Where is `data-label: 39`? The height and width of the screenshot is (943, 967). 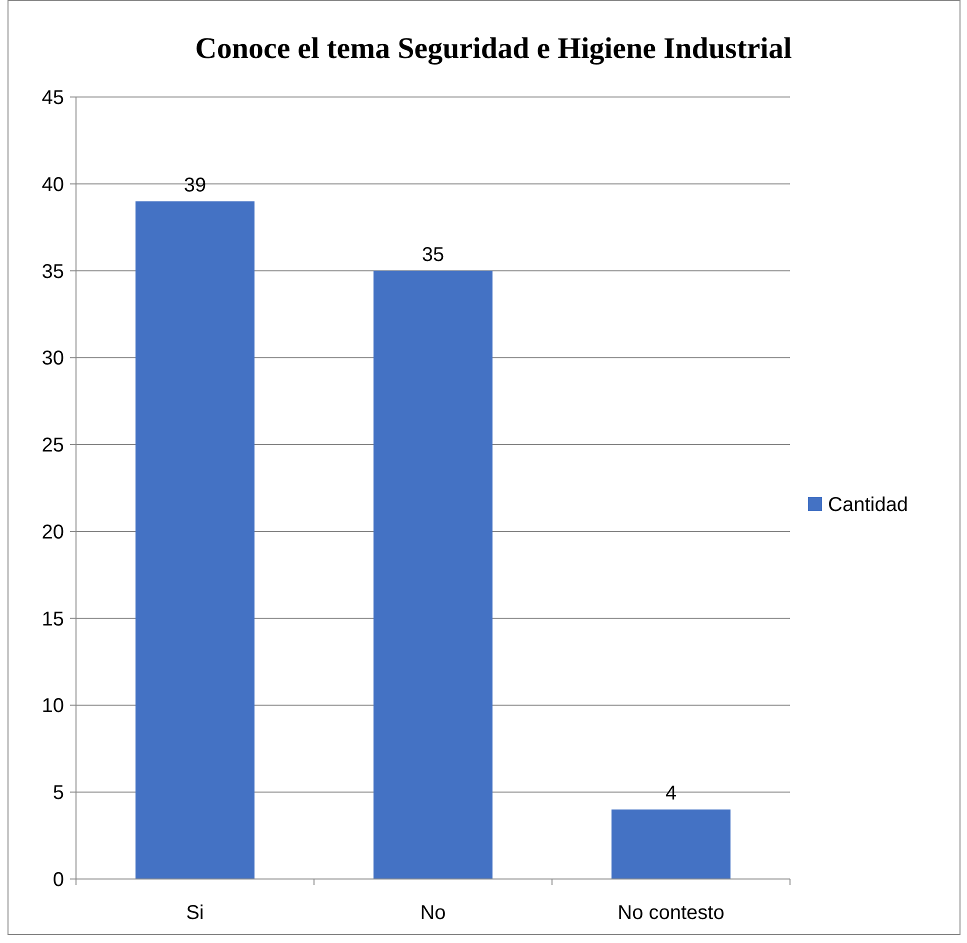 data-label: 39 is located at coordinates (195, 185).